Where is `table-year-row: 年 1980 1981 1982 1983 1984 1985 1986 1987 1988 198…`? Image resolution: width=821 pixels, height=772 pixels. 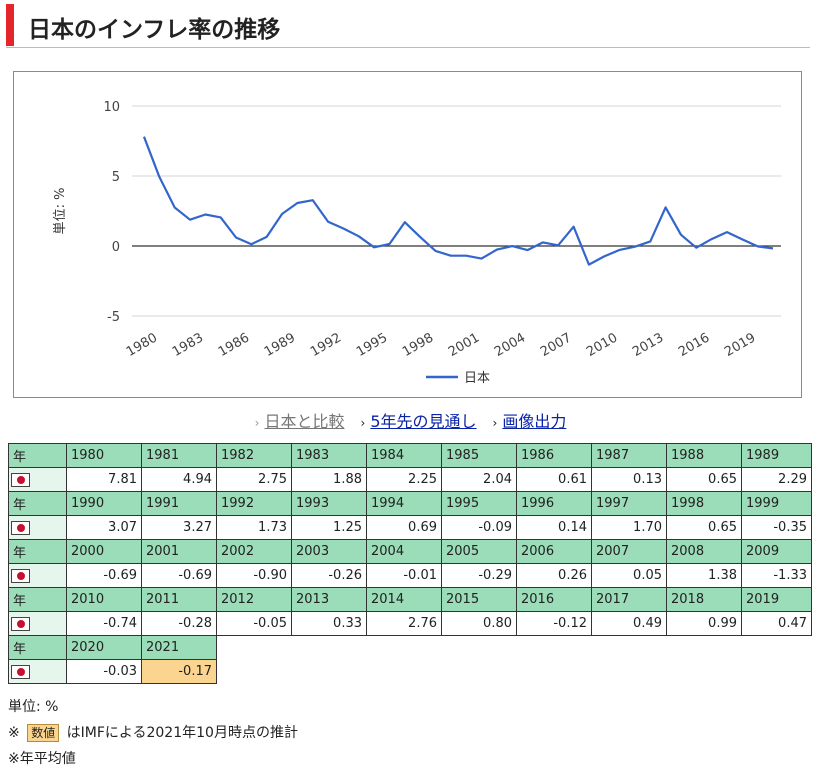 table-year-row: 年 1980 1981 1982 1983 1984 1985 1986 1987 1988 198… is located at coordinates (410, 455).